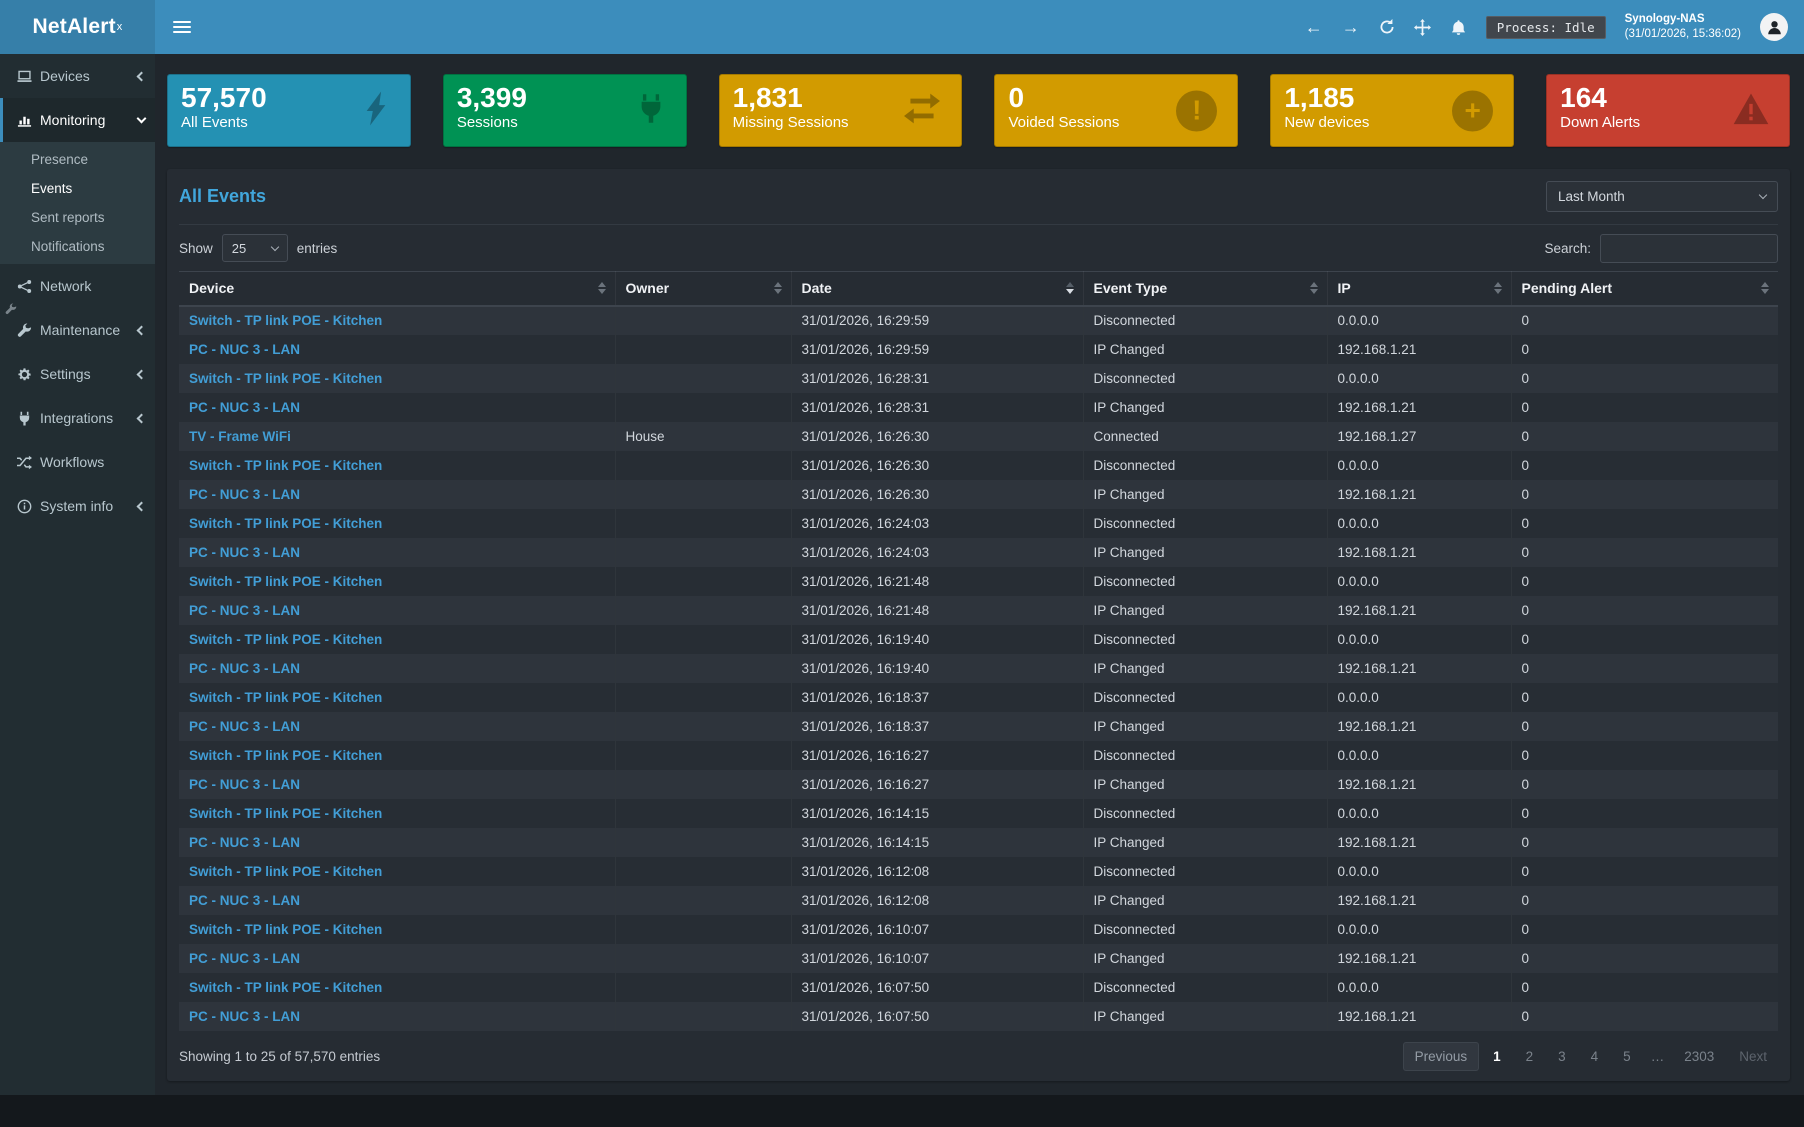 This screenshot has height=1127, width=1804. I want to click on brand-logo: Net Alert x, so click(77, 27).